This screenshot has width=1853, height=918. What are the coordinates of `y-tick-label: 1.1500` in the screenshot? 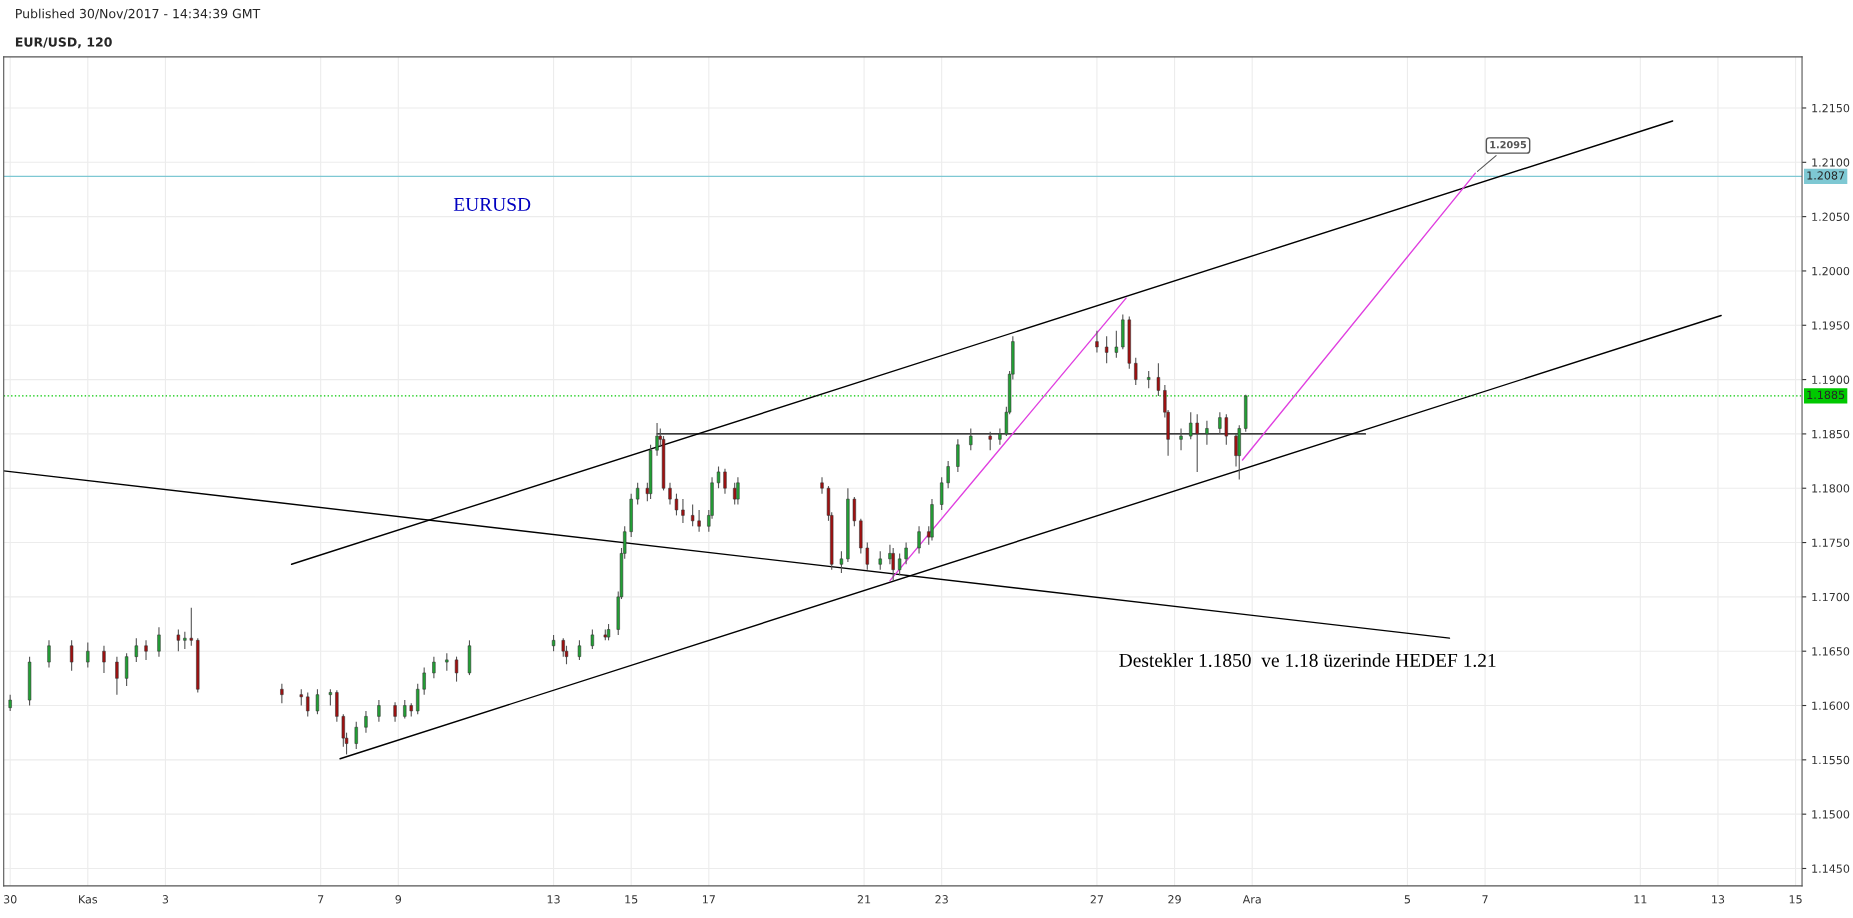 It's located at (1831, 814).